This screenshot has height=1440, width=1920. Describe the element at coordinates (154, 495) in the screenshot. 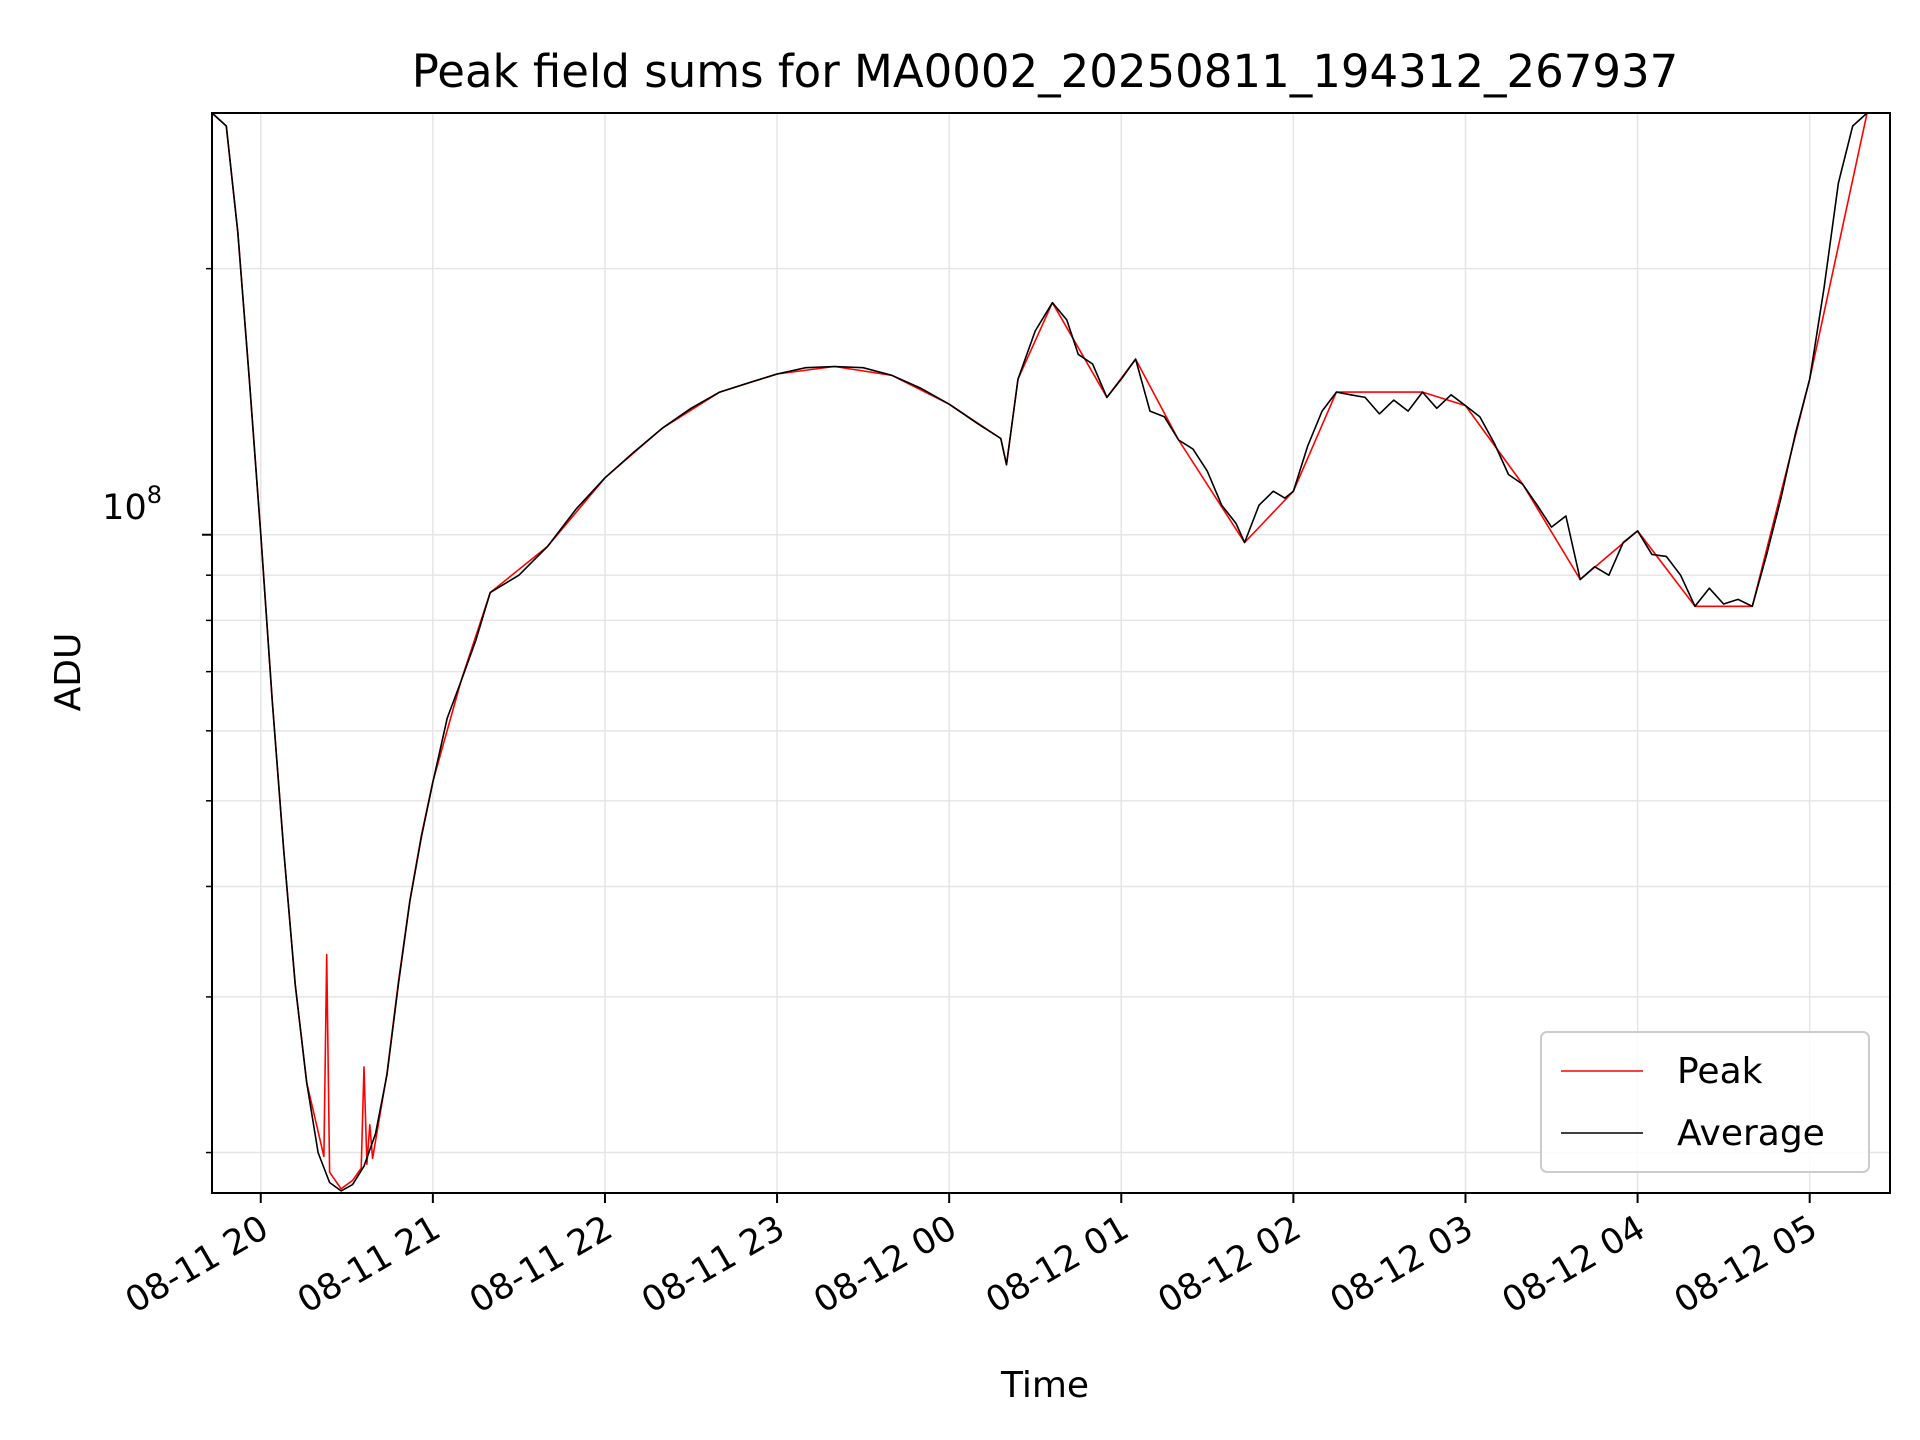

I see `y-tick-exponent: 8` at that location.